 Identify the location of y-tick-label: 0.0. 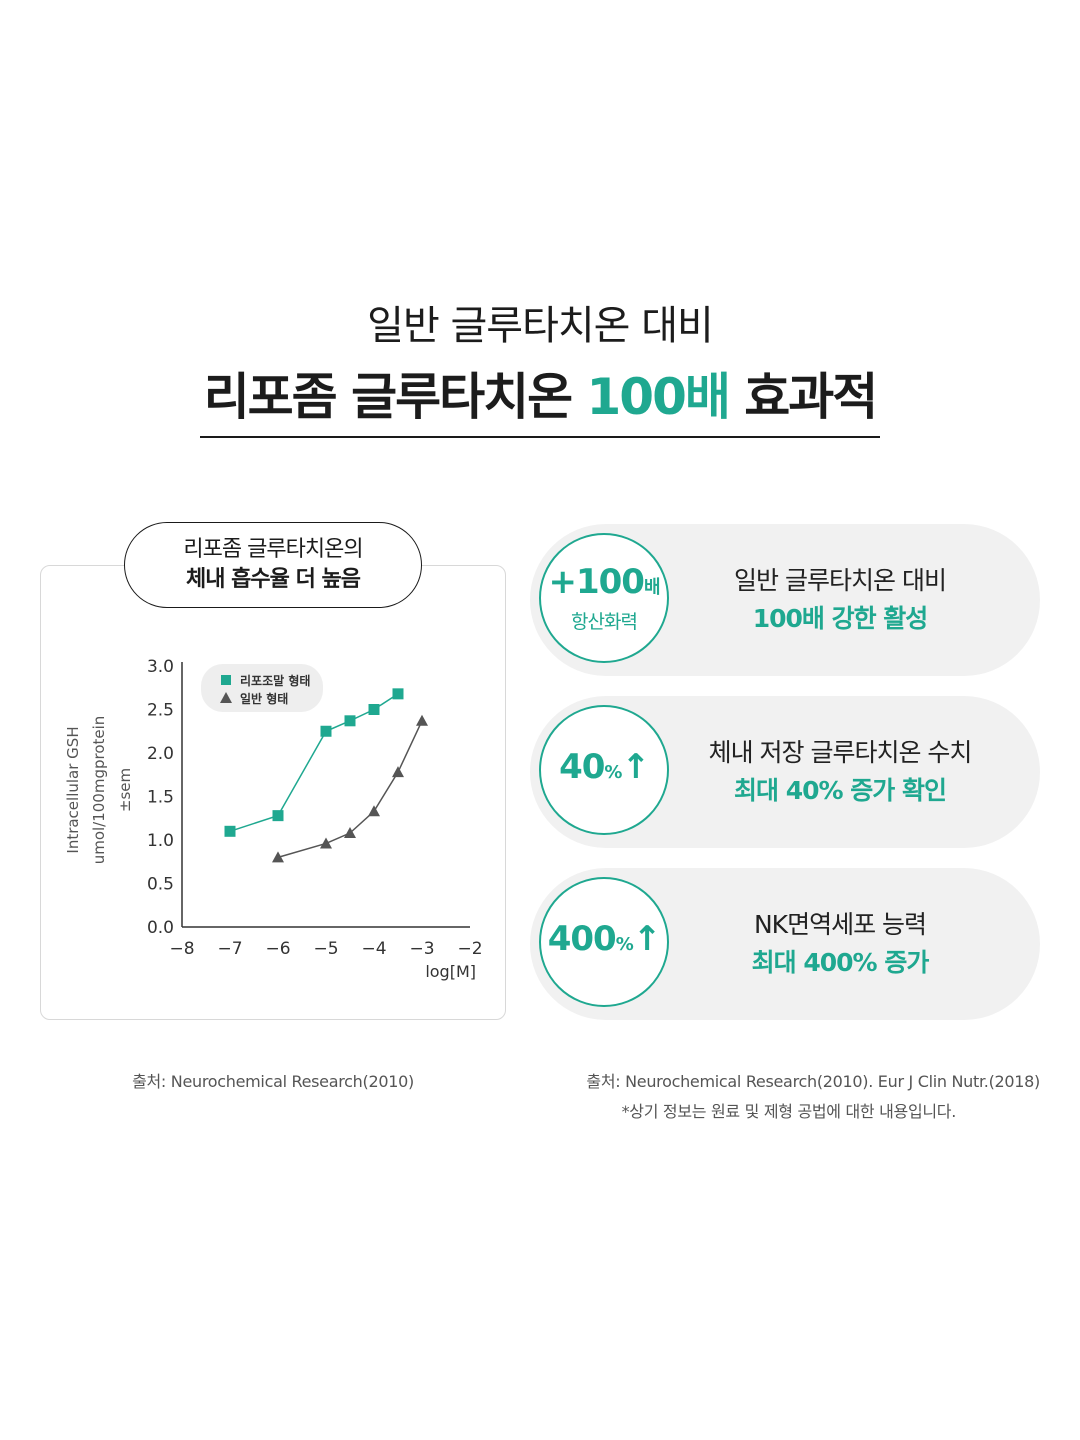
(160, 928).